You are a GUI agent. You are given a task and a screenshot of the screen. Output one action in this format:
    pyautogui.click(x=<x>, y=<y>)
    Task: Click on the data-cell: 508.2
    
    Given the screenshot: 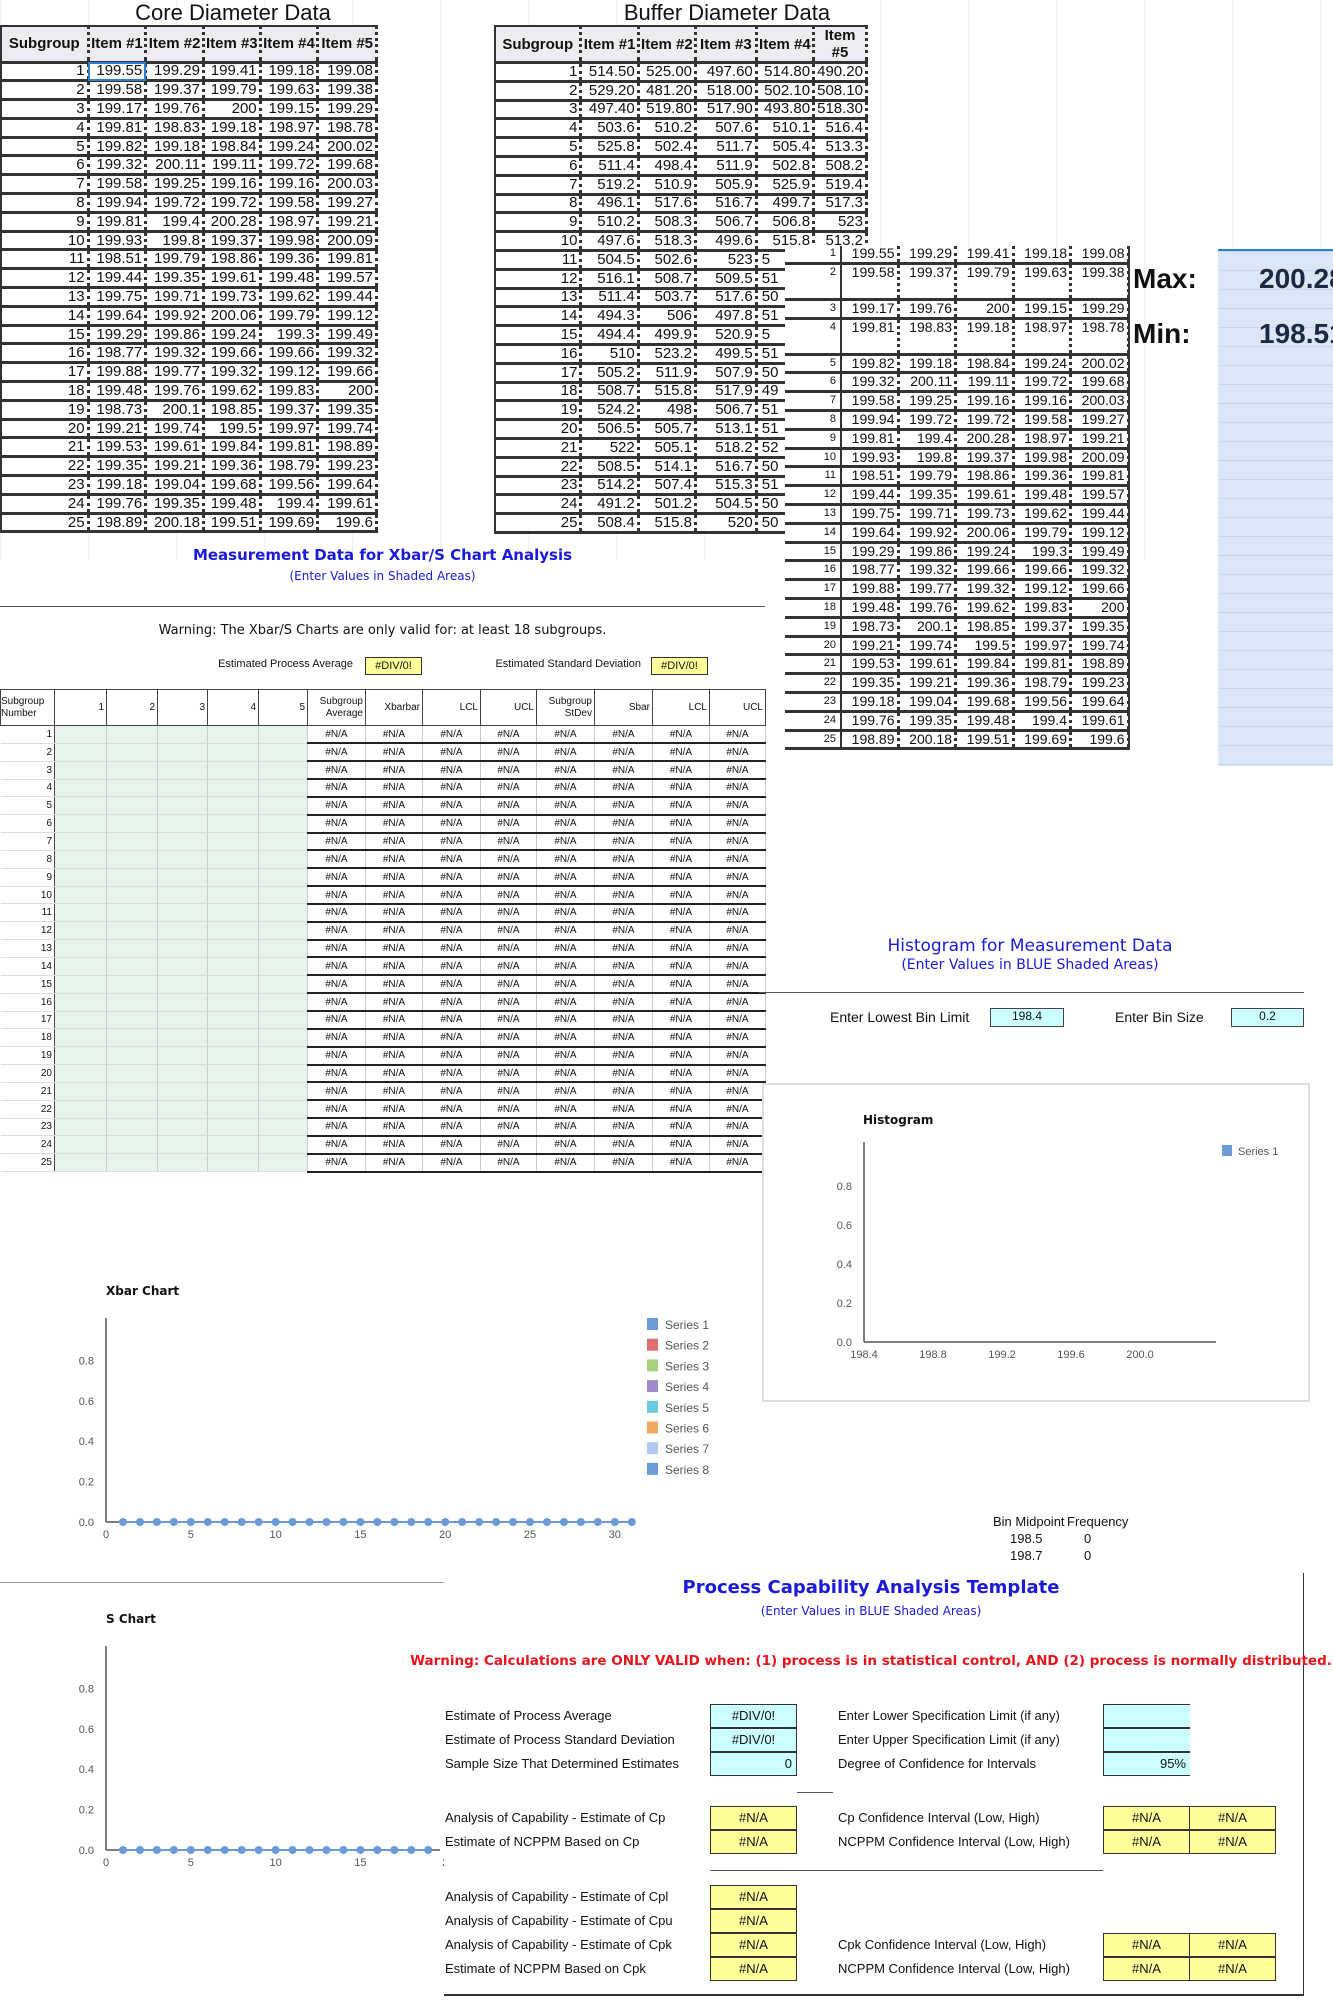 What is the action you would take?
    pyautogui.click(x=840, y=166)
    